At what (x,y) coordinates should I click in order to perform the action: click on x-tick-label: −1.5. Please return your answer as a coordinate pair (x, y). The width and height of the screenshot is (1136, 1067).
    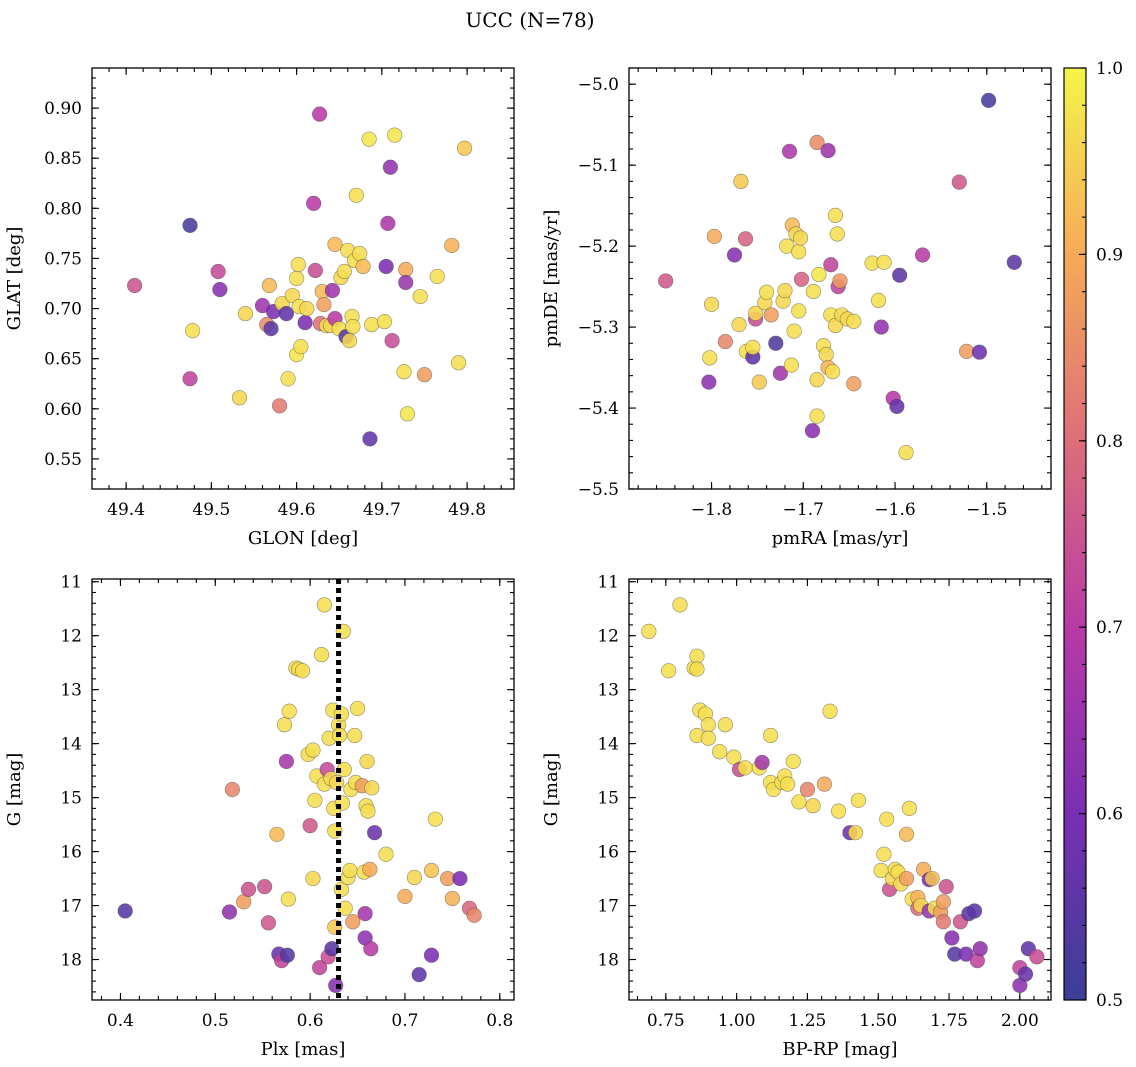
    Looking at the image, I should click on (986, 510).